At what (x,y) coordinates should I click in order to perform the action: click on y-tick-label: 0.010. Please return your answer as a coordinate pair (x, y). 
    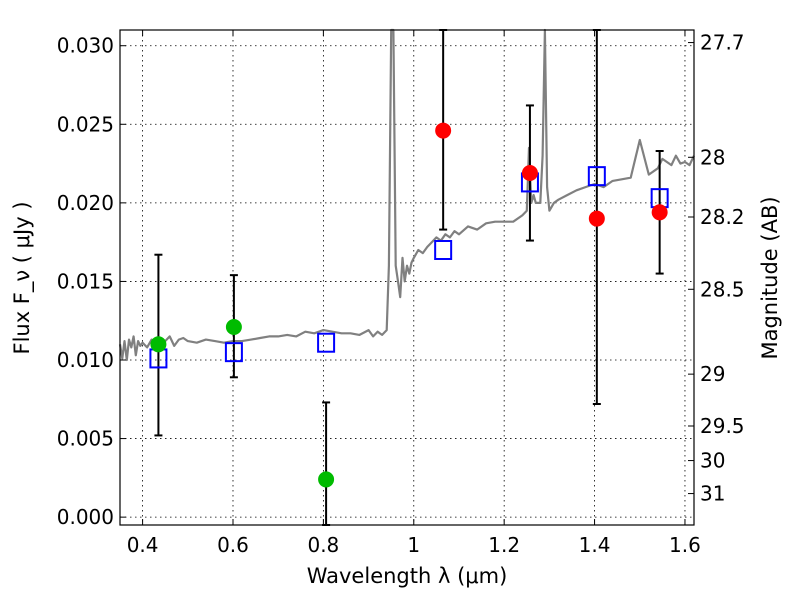
    Looking at the image, I should click on (85, 360).